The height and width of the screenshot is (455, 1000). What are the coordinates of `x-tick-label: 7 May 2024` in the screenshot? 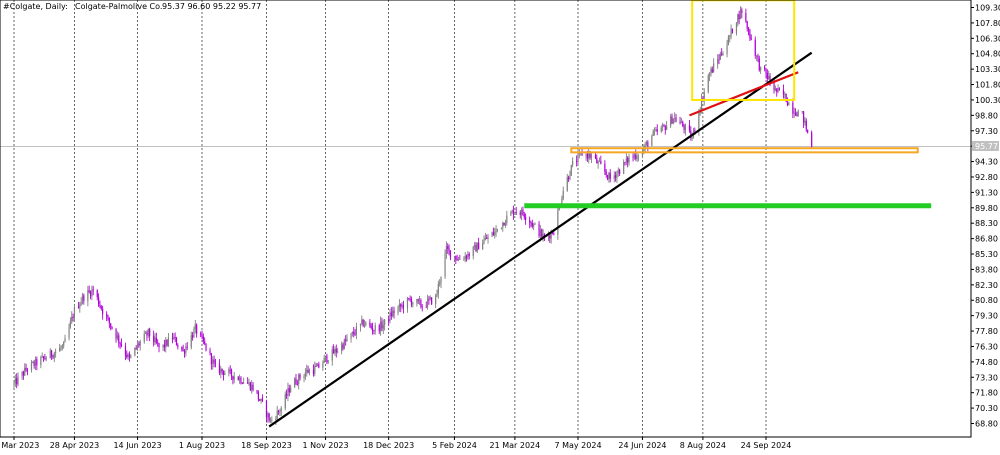 It's located at (577, 445).